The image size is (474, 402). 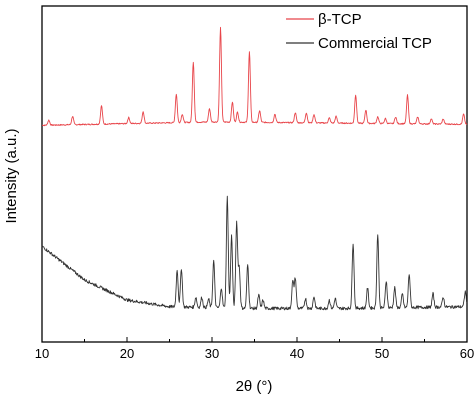 I want to click on x-tick-label: 20, so click(x=127, y=353).